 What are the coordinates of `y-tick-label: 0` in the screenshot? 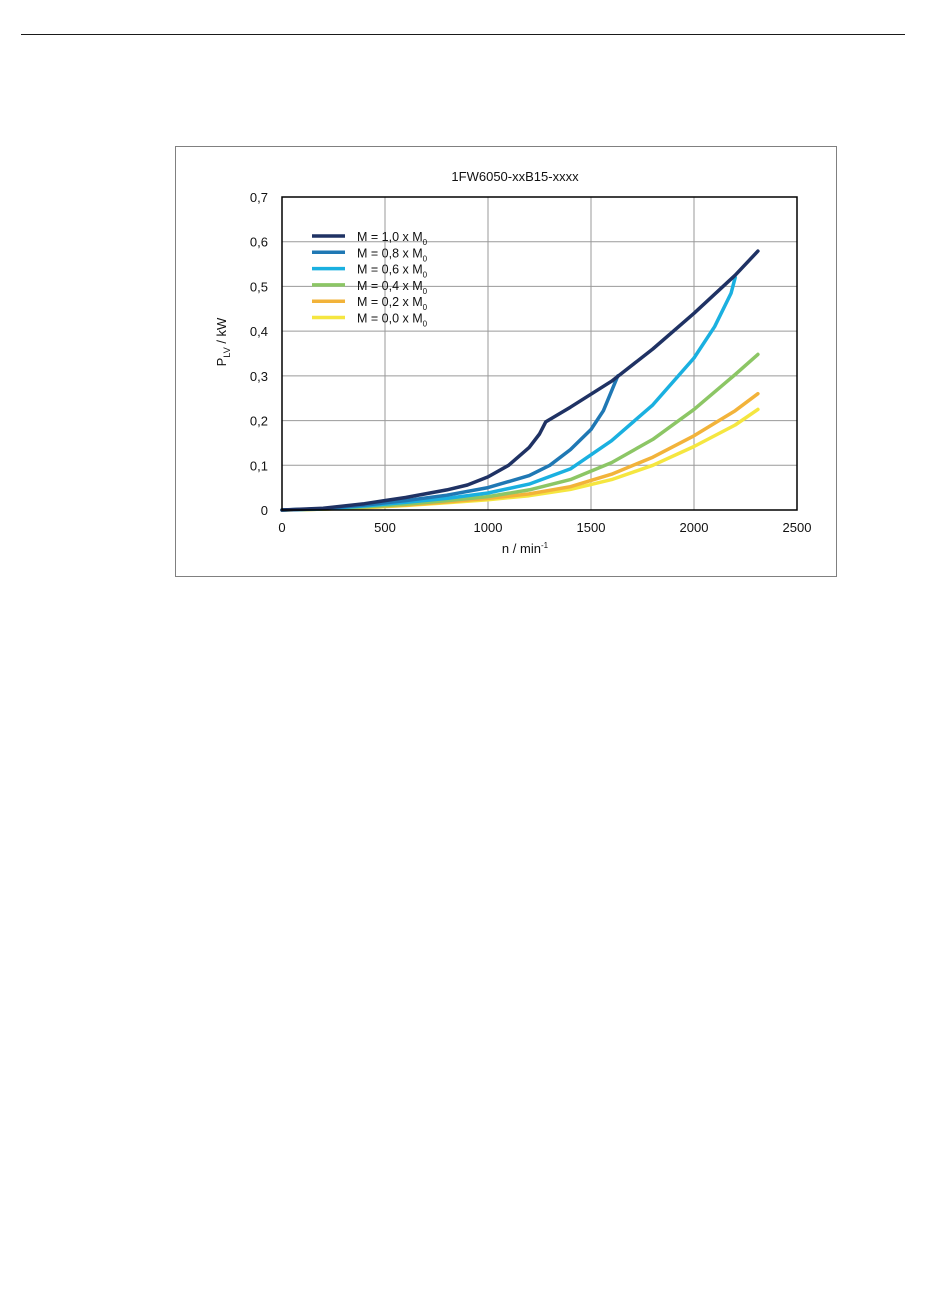 It's located at (264, 510).